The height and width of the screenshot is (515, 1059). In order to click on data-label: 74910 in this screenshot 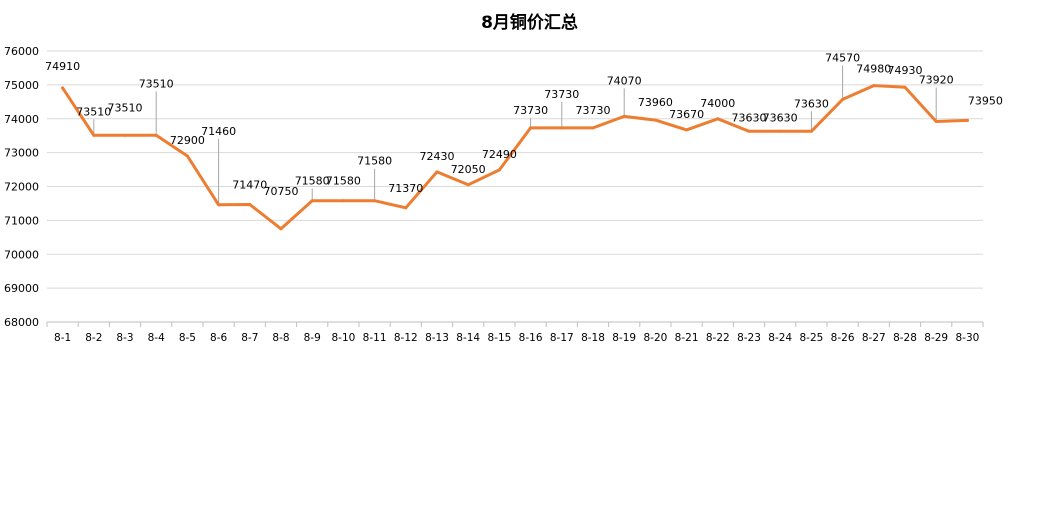, I will do `click(62, 66)`.